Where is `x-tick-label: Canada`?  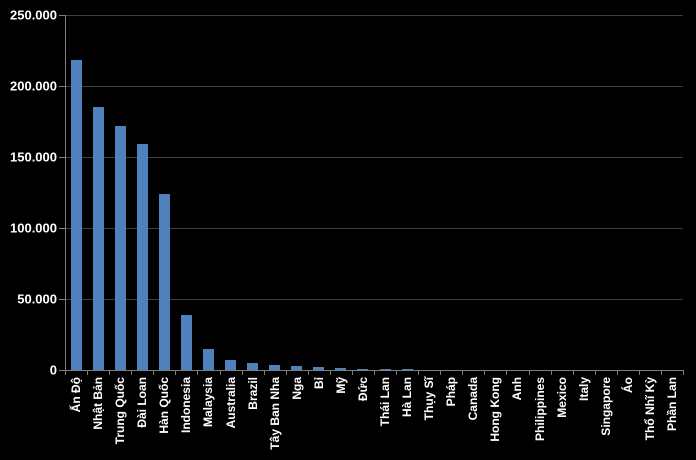
x-tick-label: Canada is located at coordinates (473, 399).